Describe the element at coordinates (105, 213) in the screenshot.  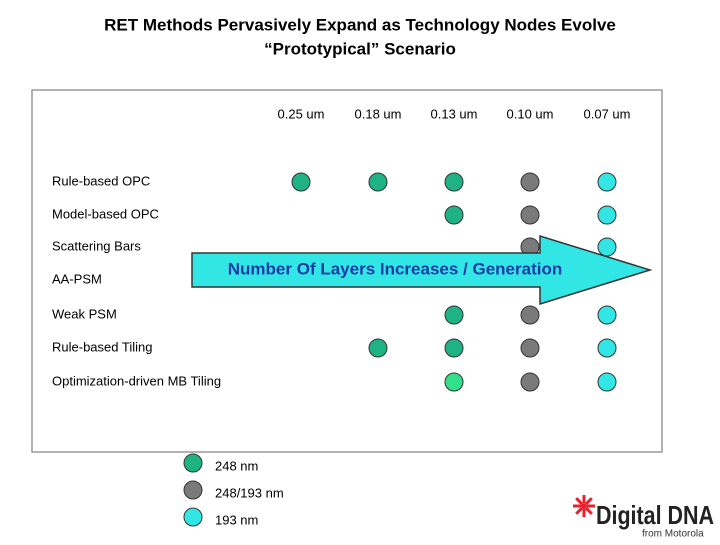
I see `row-label: Model-based OPC` at that location.